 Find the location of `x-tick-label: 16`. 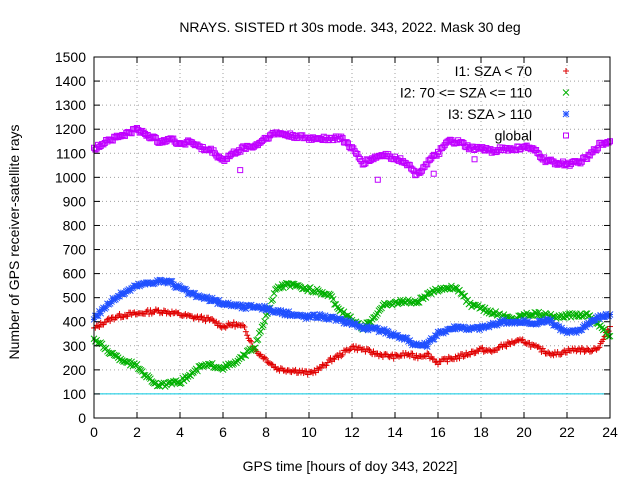

x-tick-label: 16 is located at coordinates (438, 432).